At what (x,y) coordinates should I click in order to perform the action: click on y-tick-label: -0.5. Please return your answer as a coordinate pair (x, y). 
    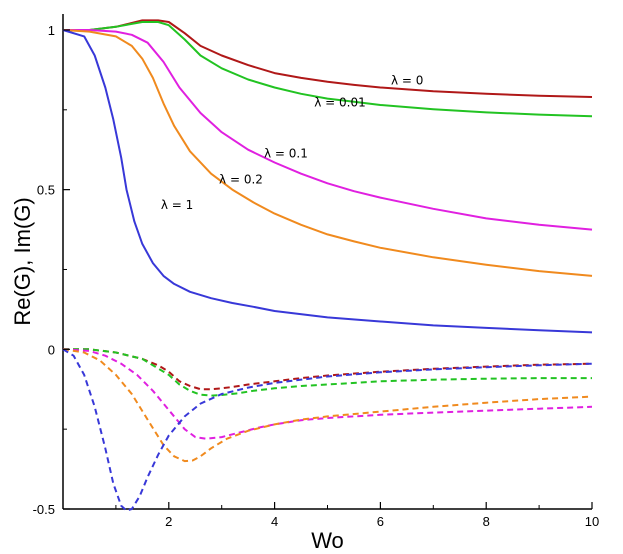
    Looking at the image, I should click on (44, 509).